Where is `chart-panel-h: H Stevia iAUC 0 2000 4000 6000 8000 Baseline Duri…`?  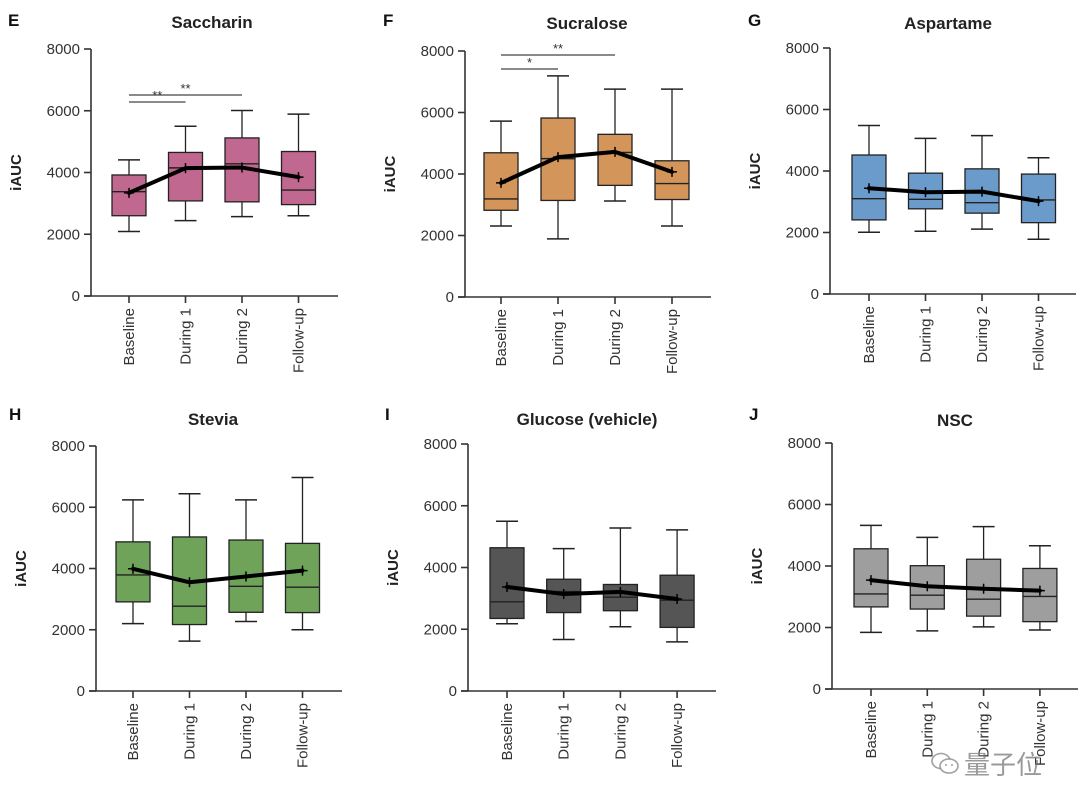
chart-panel-h: H Stevia iAUC 0 2000 4000 6000 8000 Baseline Duri… is located at coordinates (175, 586).